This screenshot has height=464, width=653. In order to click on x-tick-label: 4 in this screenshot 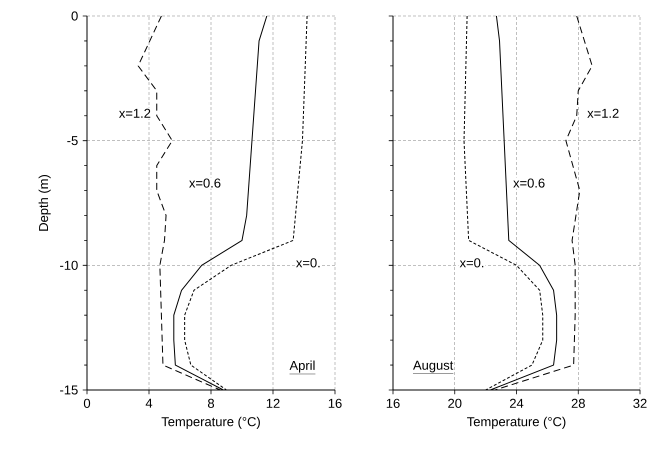, I will do `click(149, 403)`.